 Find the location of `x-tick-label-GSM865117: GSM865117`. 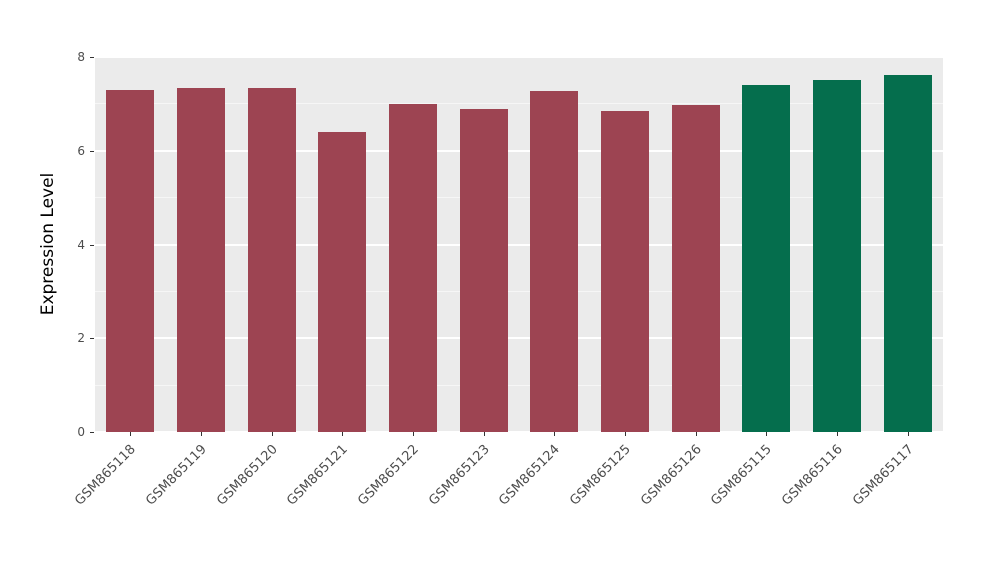

x-tick-label-GSM865117: GSM865117 is located at coordinates (883, 475).